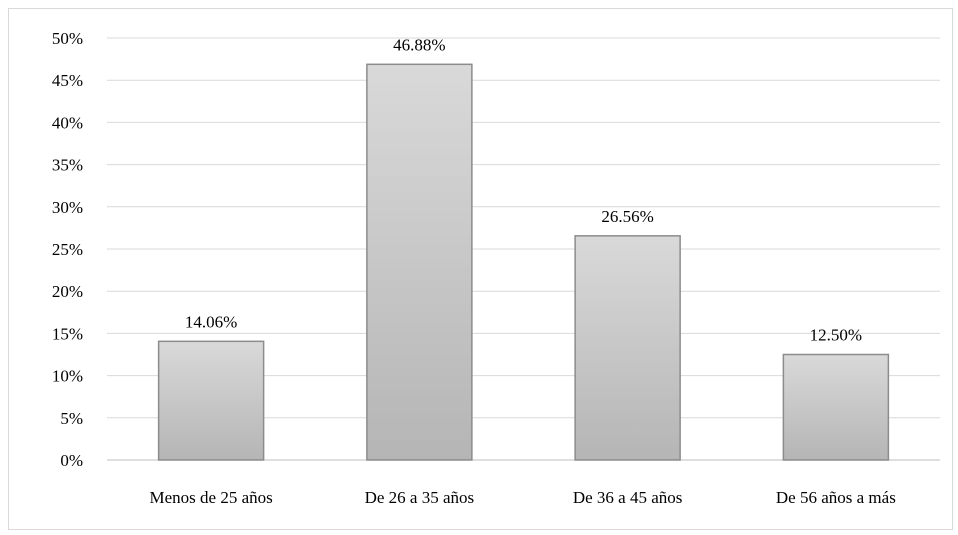 Image resolution: width=958 pixels, height=535 pixels. What do you see at coordinates (71, 418) in the screenshot?
I see `y-tick-label: 5%` at bounding box center [71, 418].